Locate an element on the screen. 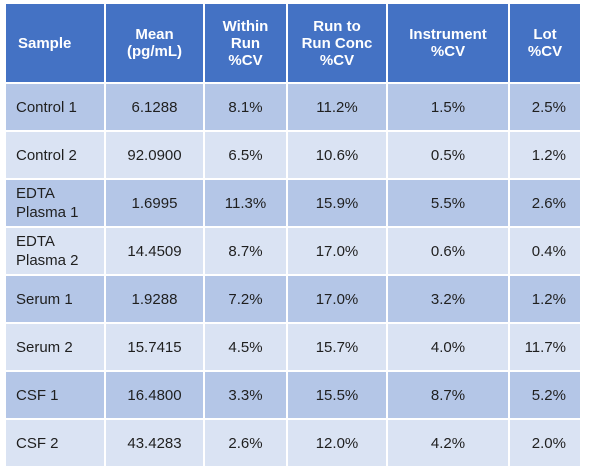 The width and height of the screenshot is (600, 466). cell-mean: 15.7415 is located at coordinates (155, 348).